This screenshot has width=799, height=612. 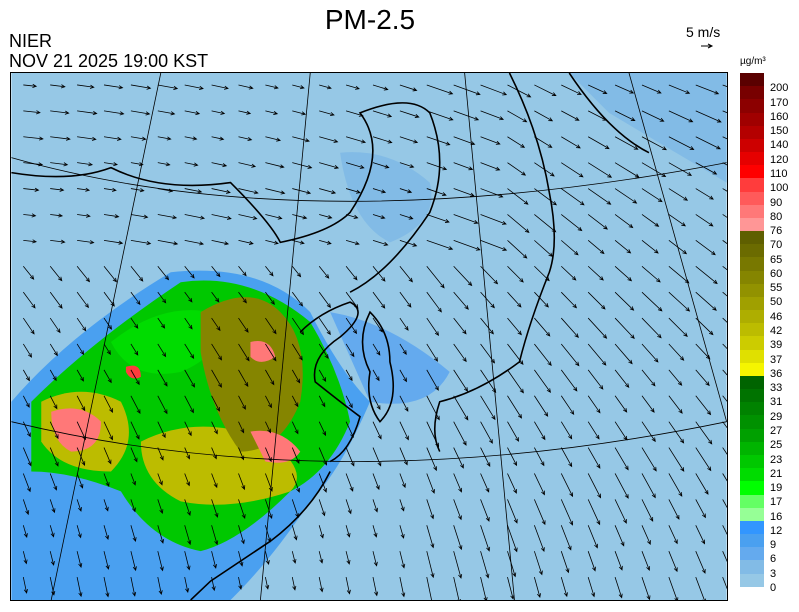 What do you see at coordinates (779, 116) in the screenshot?
I see `legend-label: 160` at bounding box center [779, 116].